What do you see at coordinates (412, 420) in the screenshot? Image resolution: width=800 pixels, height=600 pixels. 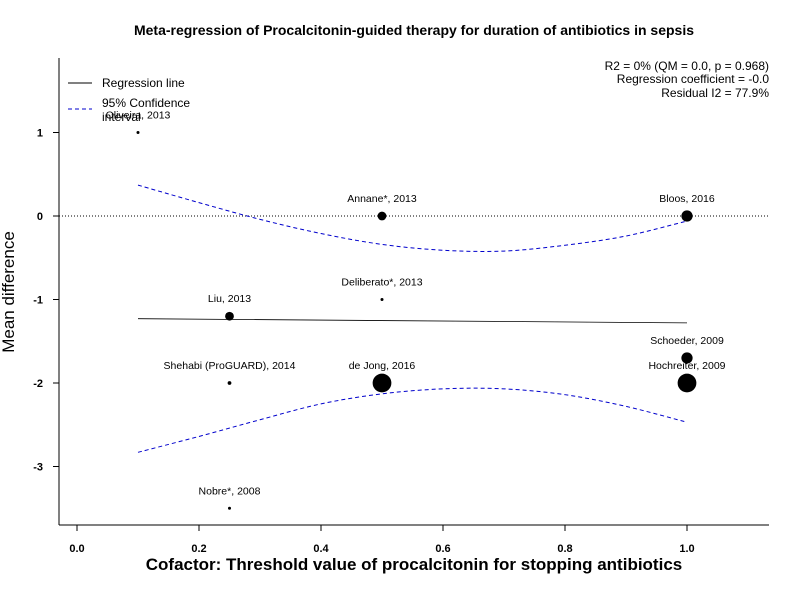 I see `ci-lower-curve` at bounding box center [412, 420].